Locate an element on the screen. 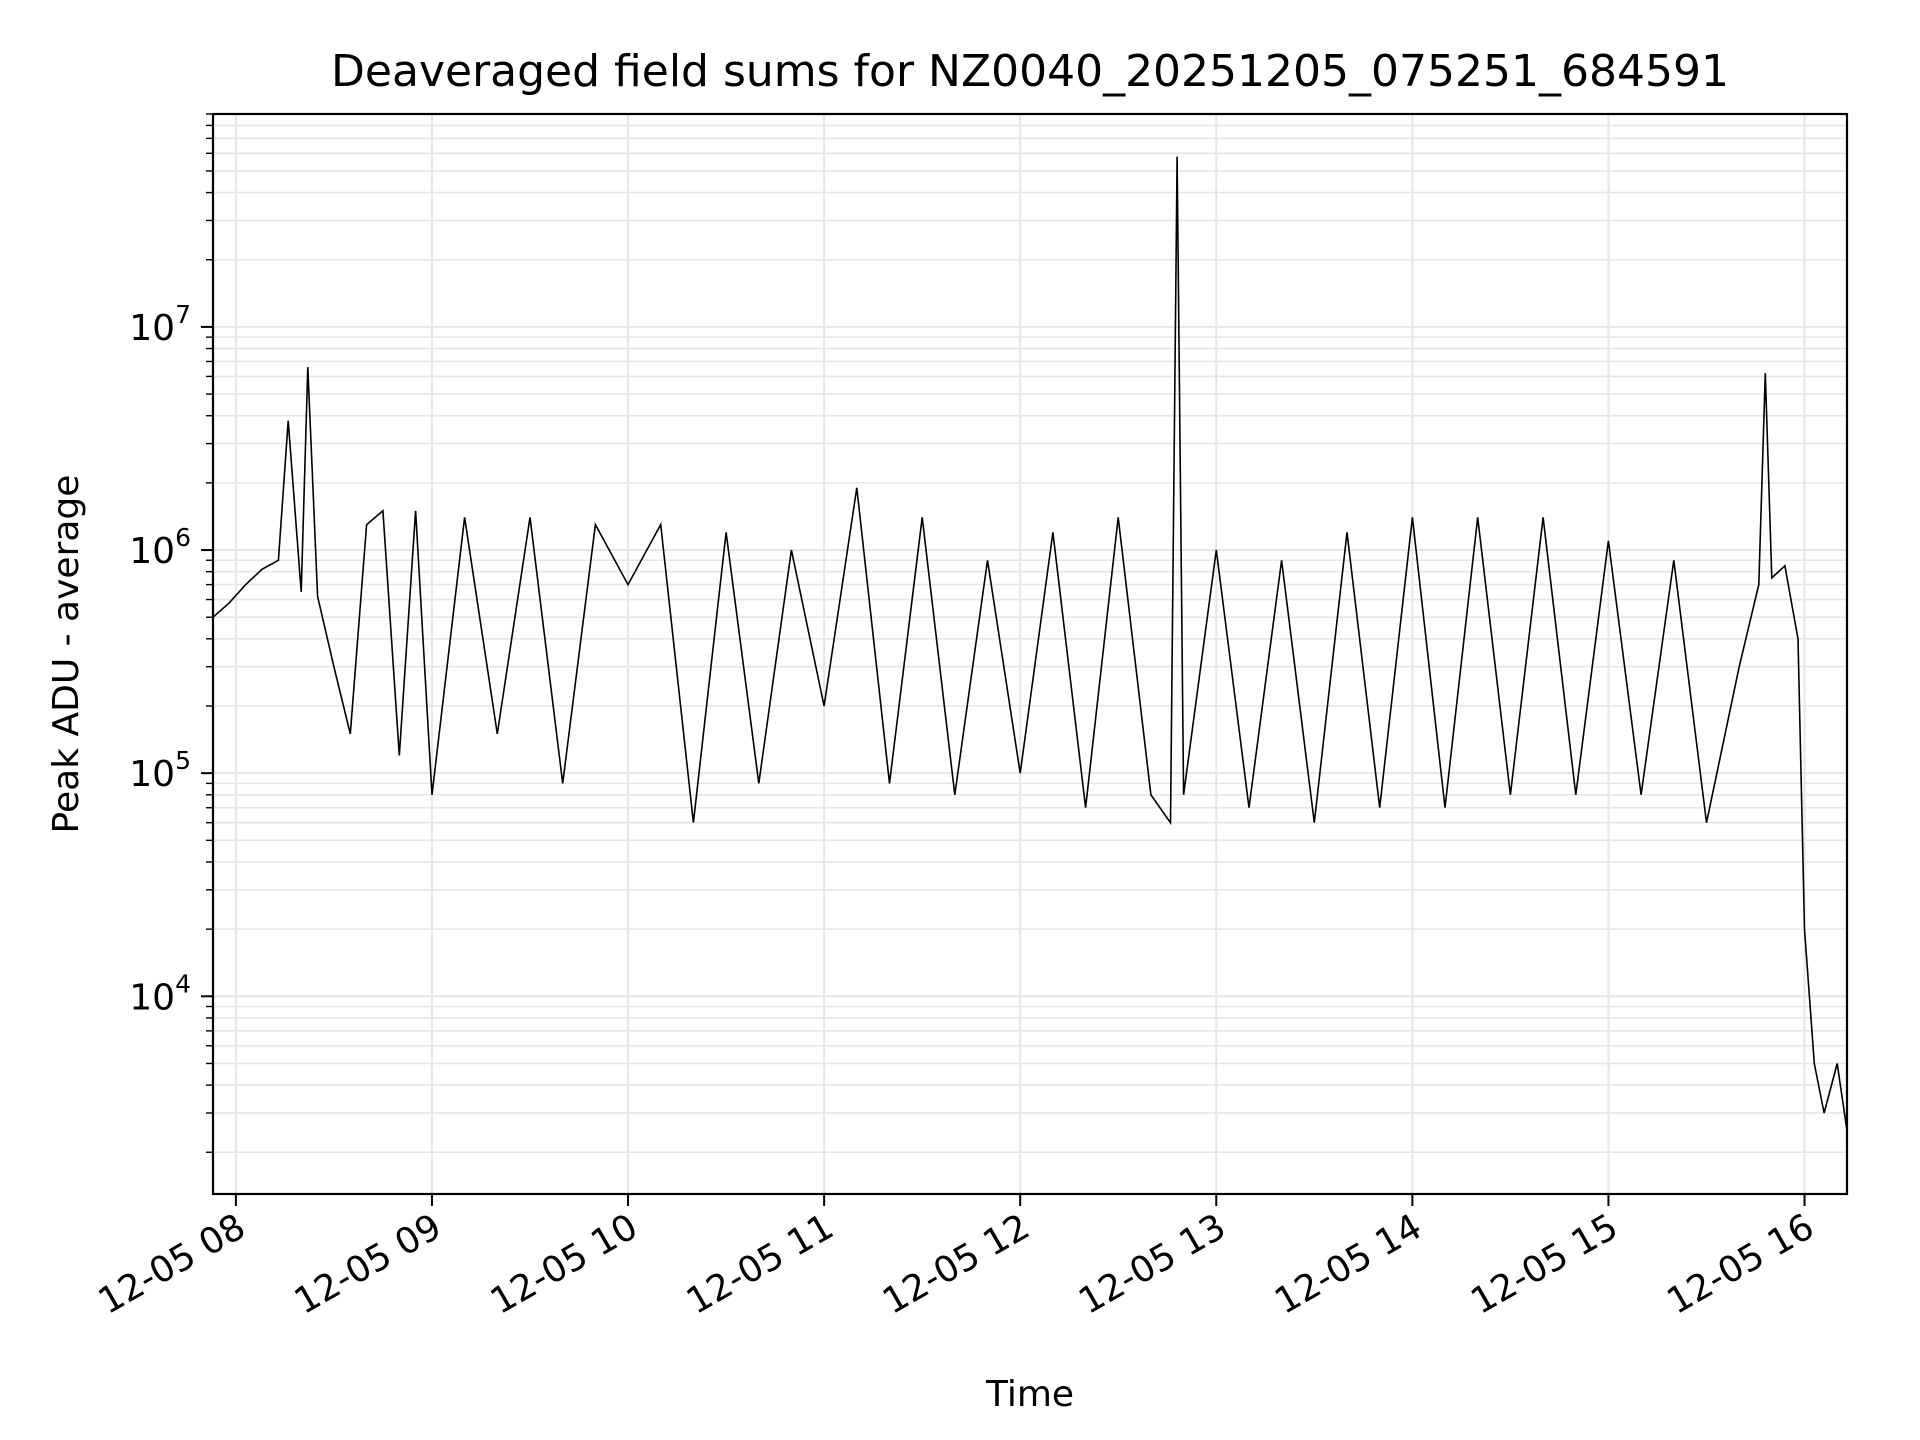  y-tick-label: 10⁷ is located at coordinates (160, 324).